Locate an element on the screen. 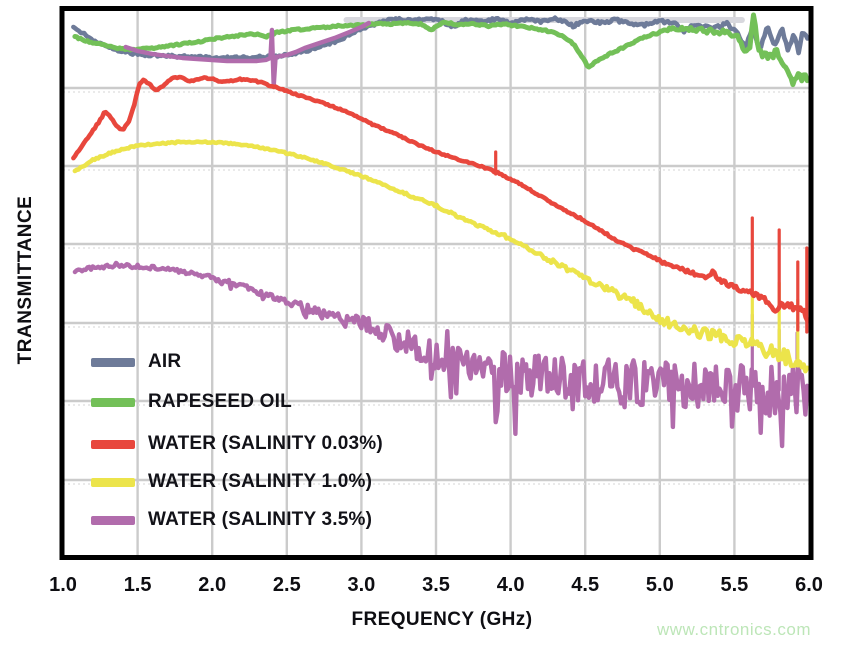 The height and width of the screenshot is (646, 843). x-tick-label: 1.0 is located at coordinates (63, 585).